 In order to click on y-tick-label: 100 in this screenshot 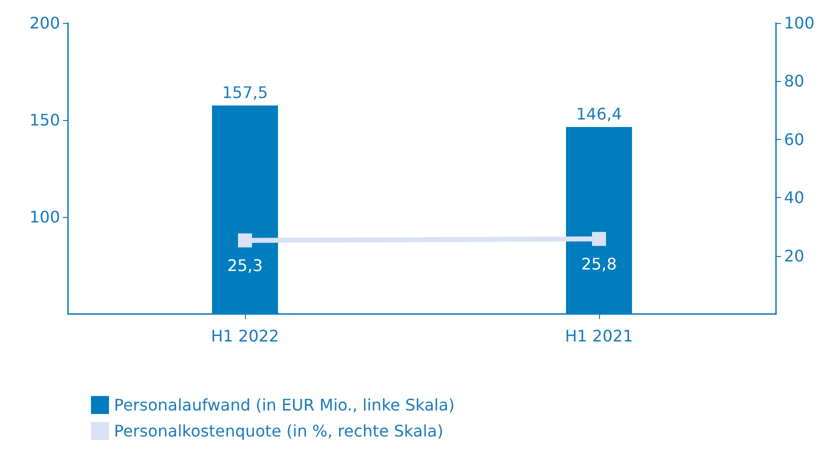, I will do `click(44, 217)`.